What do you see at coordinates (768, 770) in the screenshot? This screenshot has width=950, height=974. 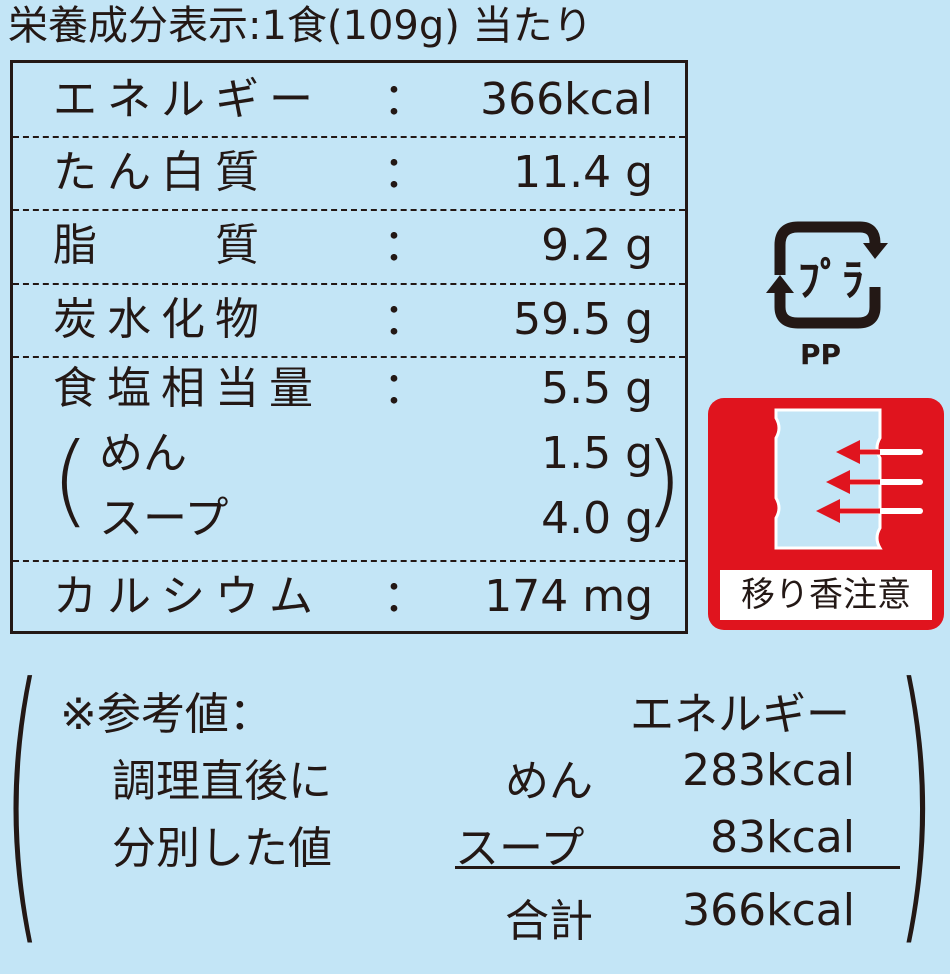 I see `ref-item-value: 283kcal` at bounding box center [768, 770].